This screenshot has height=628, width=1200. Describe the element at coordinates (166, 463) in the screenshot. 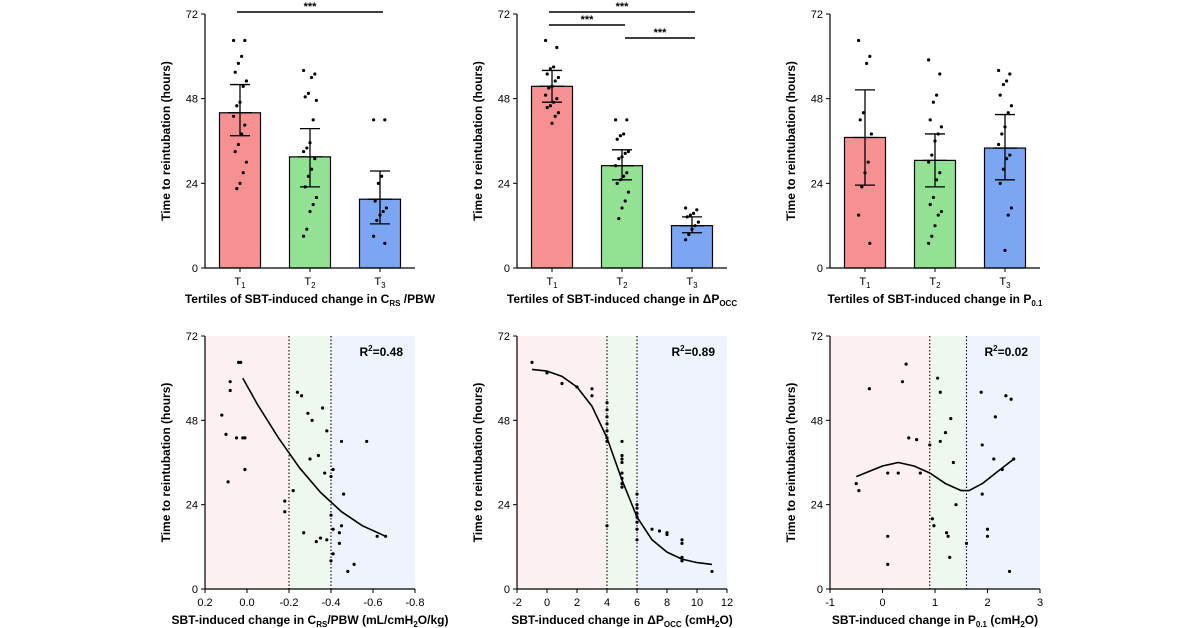

I see `y-axis-title: Time to reintubation (hours)` at that location.